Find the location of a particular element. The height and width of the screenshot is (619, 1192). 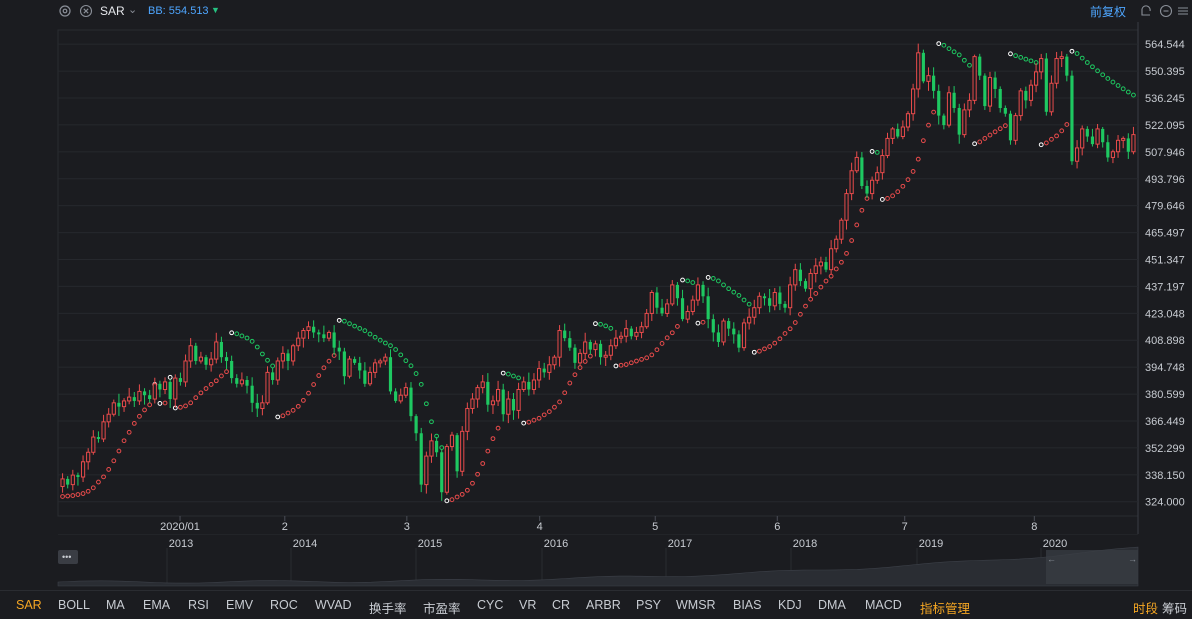

undo-icon is located at coordinates (1146, 11).